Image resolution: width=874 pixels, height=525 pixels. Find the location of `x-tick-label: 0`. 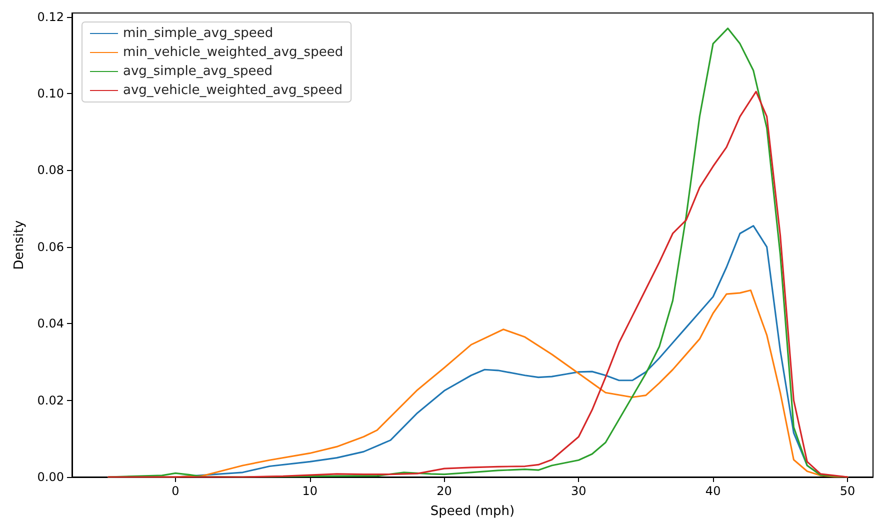

x-tick-label: 0 is located at coordinates (176, 491).